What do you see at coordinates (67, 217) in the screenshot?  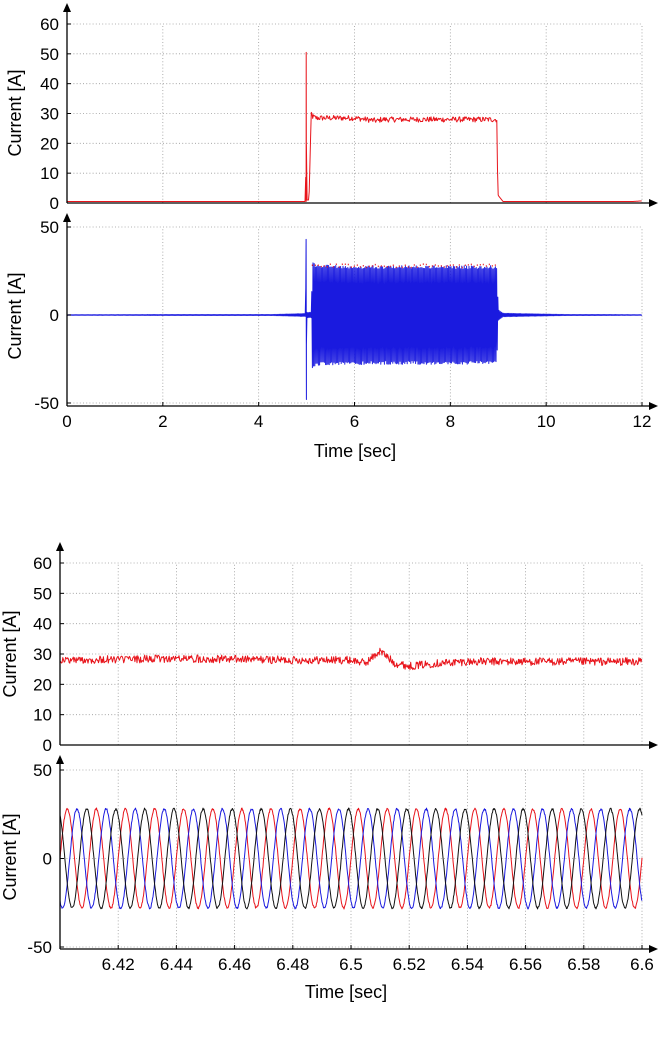 I see `y-axis-arrow-top-lower` at bounding box center [67, 217].